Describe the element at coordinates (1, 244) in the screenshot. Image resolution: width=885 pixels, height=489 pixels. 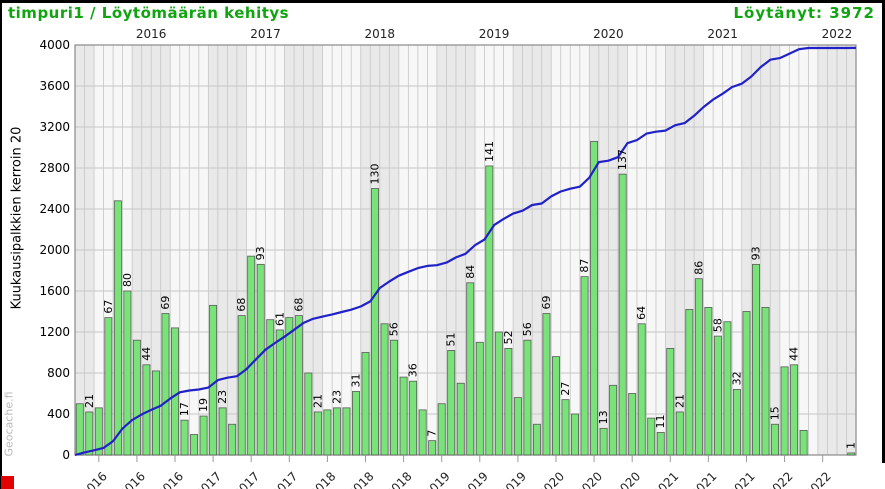
I see `window-border-left` at that location.